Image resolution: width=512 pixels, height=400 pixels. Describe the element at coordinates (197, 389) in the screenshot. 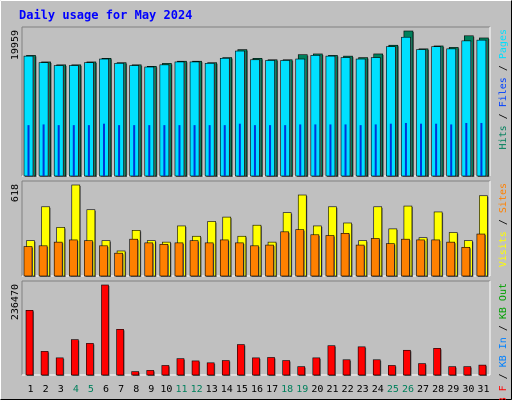

I see `x-tick-label: 12` at that location.